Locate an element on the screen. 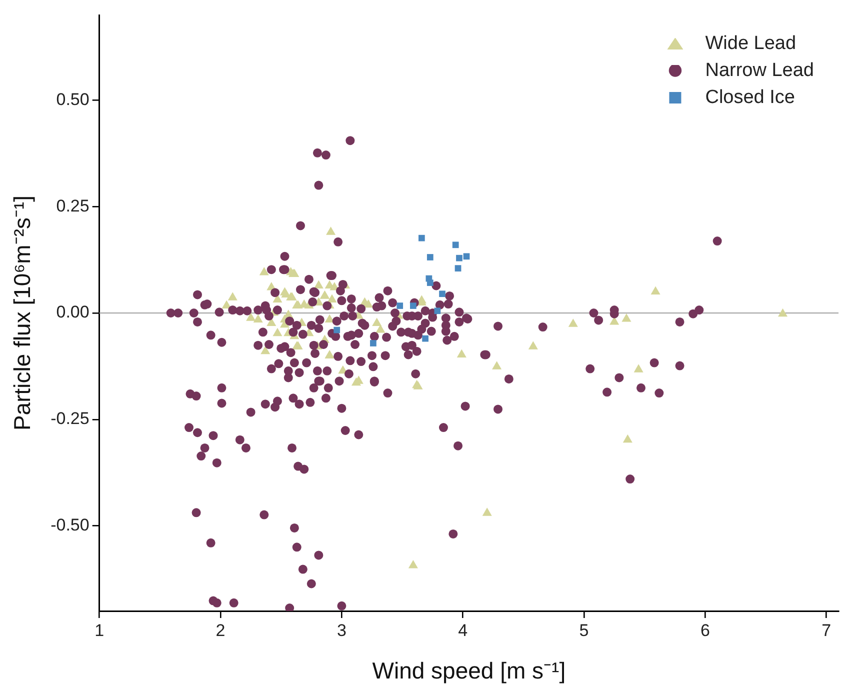 The image size is (844, 690). y-tick-label: -0.25 is located at coordinates (70, 418).